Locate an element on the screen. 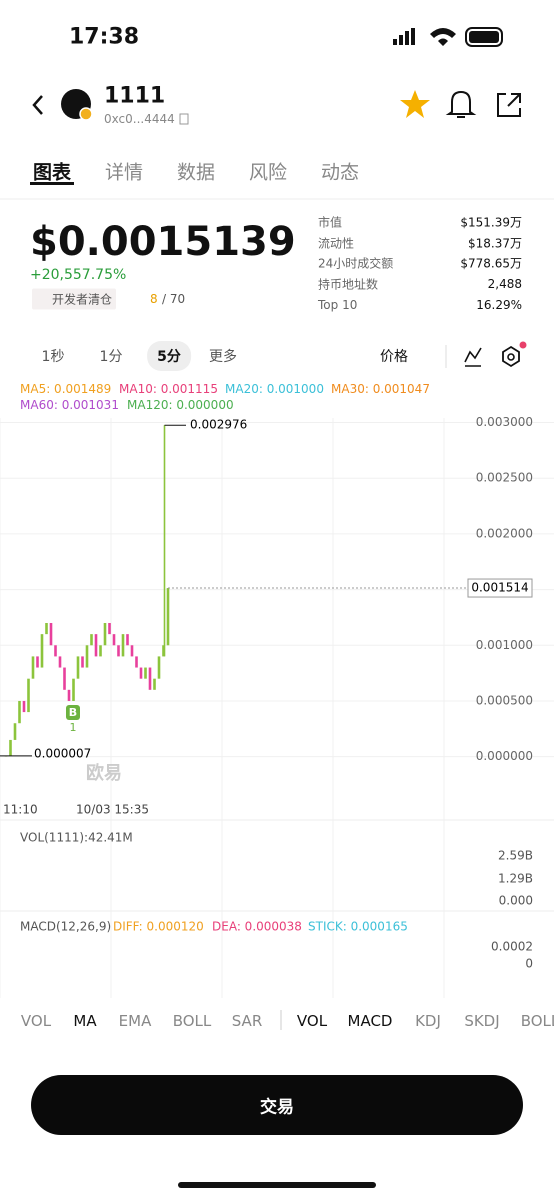  macd-tick: 0 is located at coordinates (529, 964).